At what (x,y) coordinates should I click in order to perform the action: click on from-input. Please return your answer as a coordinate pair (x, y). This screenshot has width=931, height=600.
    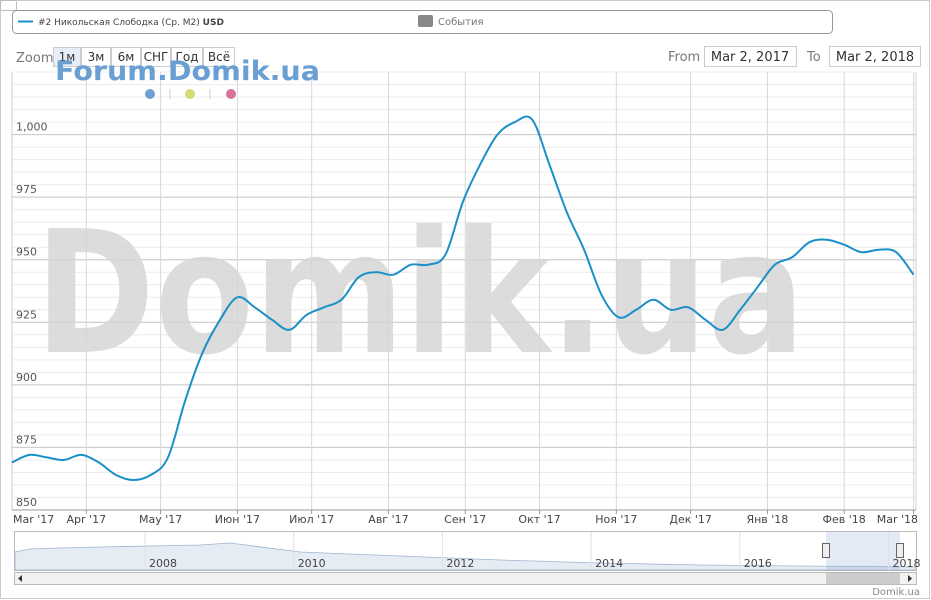
    Looking at the image, I should click on (750, 56).